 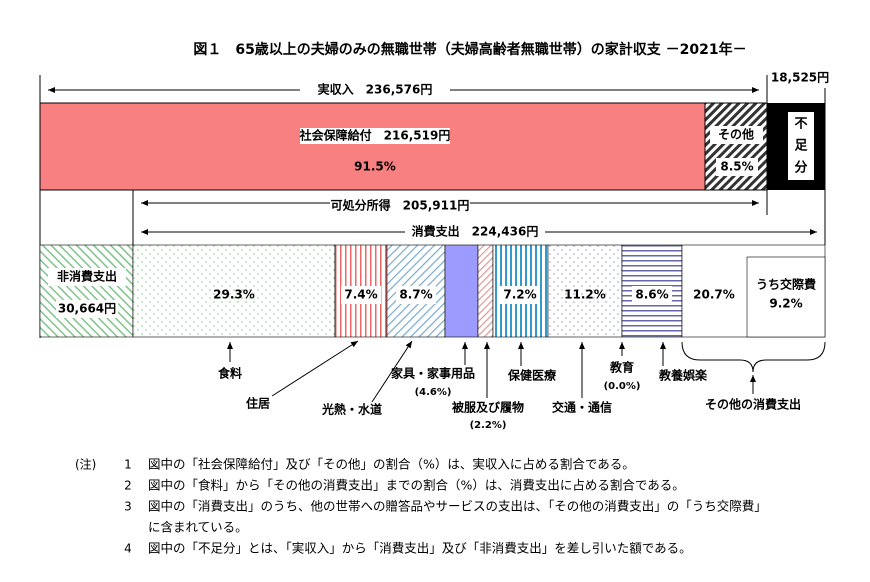 I want to click on consumption: 消費支出 224,436円, so click(x=475, y=231).